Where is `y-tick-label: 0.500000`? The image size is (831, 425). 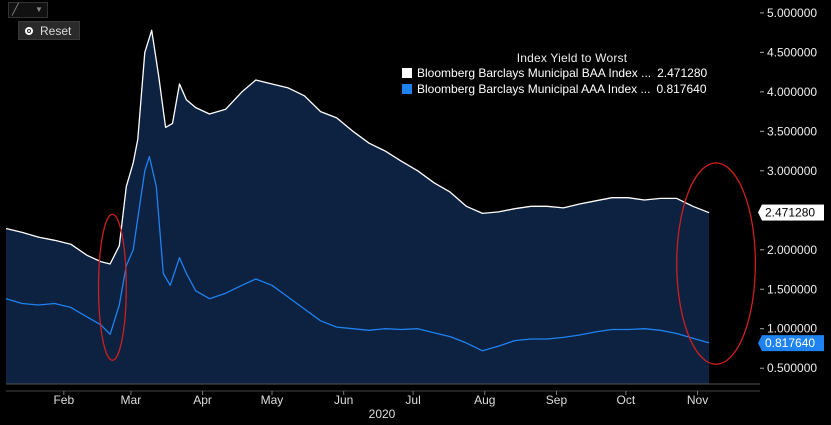 y-tick-label: 0.500000 is located at coordinates (792, 368).